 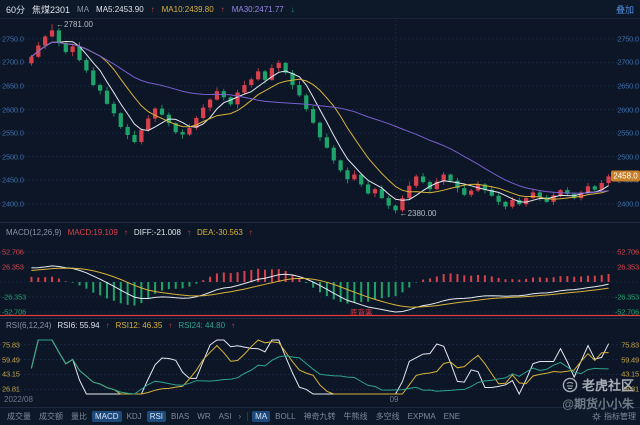 I want to click on indicator-tab: BOLL, so click(x=285, y=416).